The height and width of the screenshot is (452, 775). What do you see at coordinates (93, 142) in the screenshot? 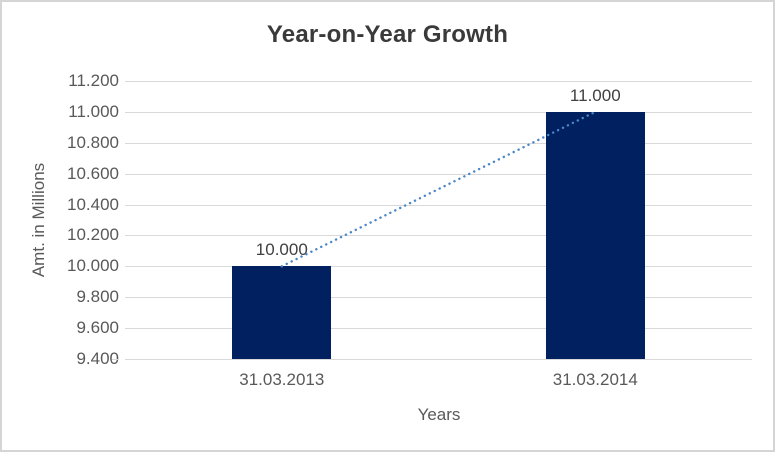
I see `y-tick-label: 10.800` at bounding box center [93, 142].